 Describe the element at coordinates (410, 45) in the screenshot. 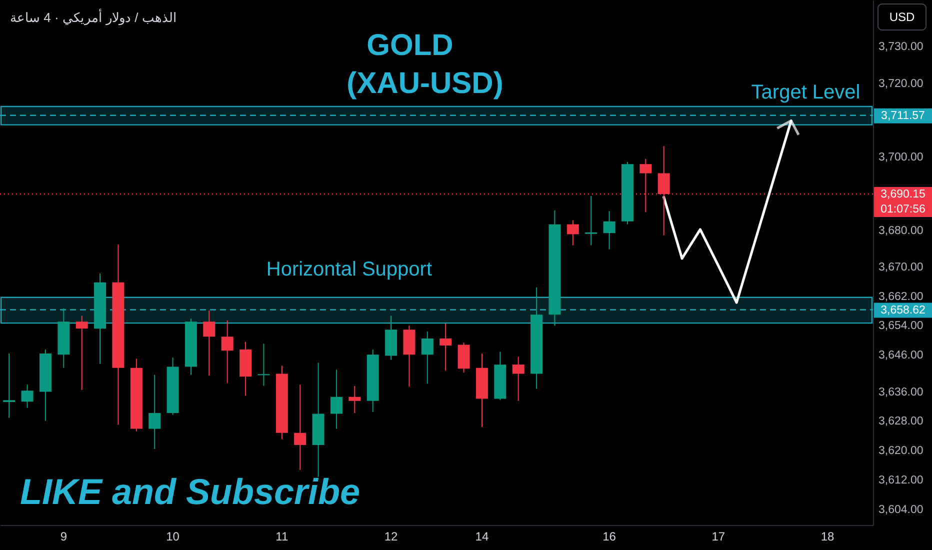

I see `text: GOLD` at that location.